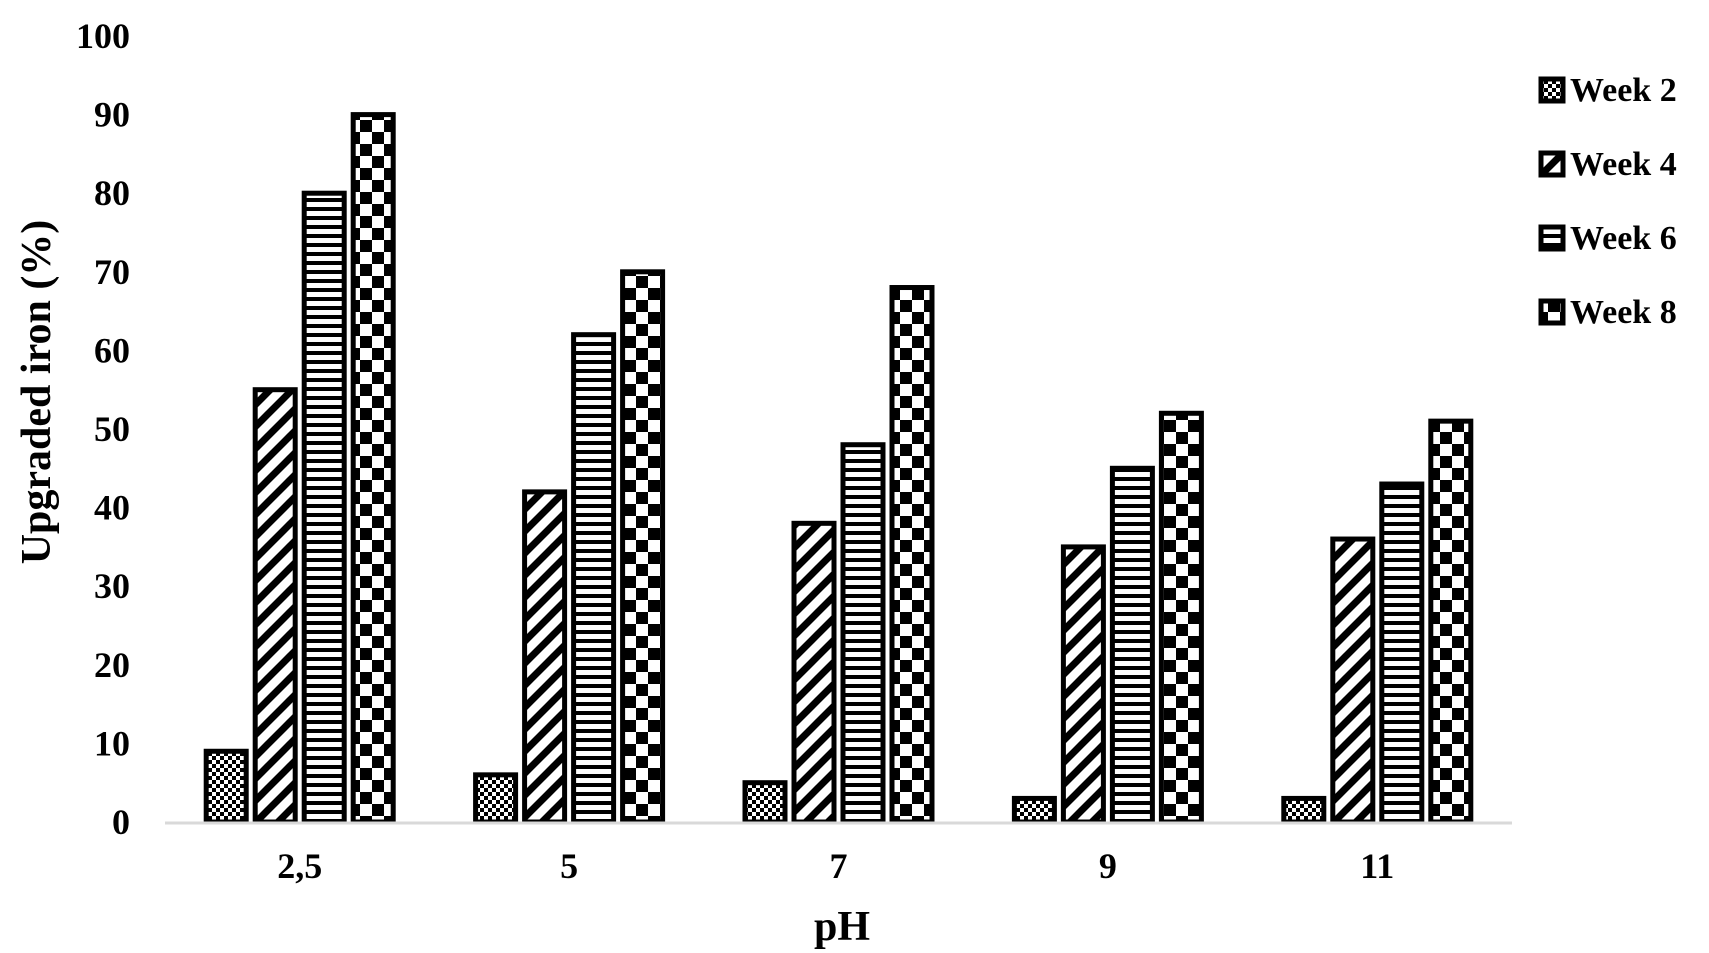 This screenshot has height=953, width=1709. I want to click on y-tick-label: 60, so click(112, 350).